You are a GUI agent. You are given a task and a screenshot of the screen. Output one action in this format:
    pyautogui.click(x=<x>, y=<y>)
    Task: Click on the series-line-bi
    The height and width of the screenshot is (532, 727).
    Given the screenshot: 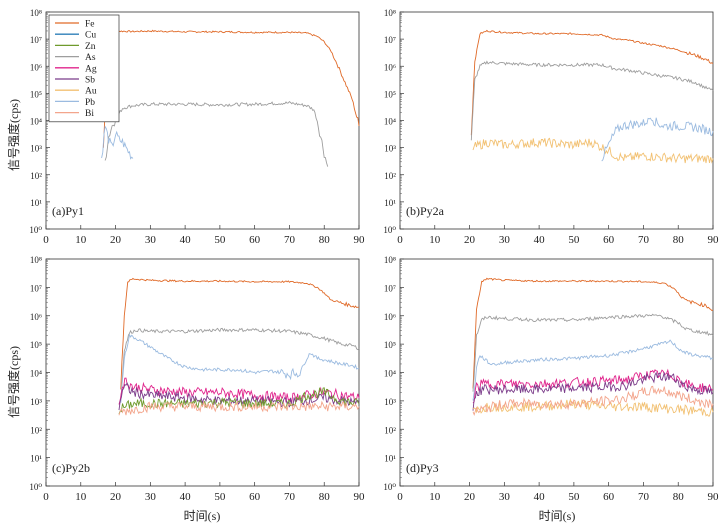 What is the action you would take?
    pyautogui.click(x=239, y=408)
    